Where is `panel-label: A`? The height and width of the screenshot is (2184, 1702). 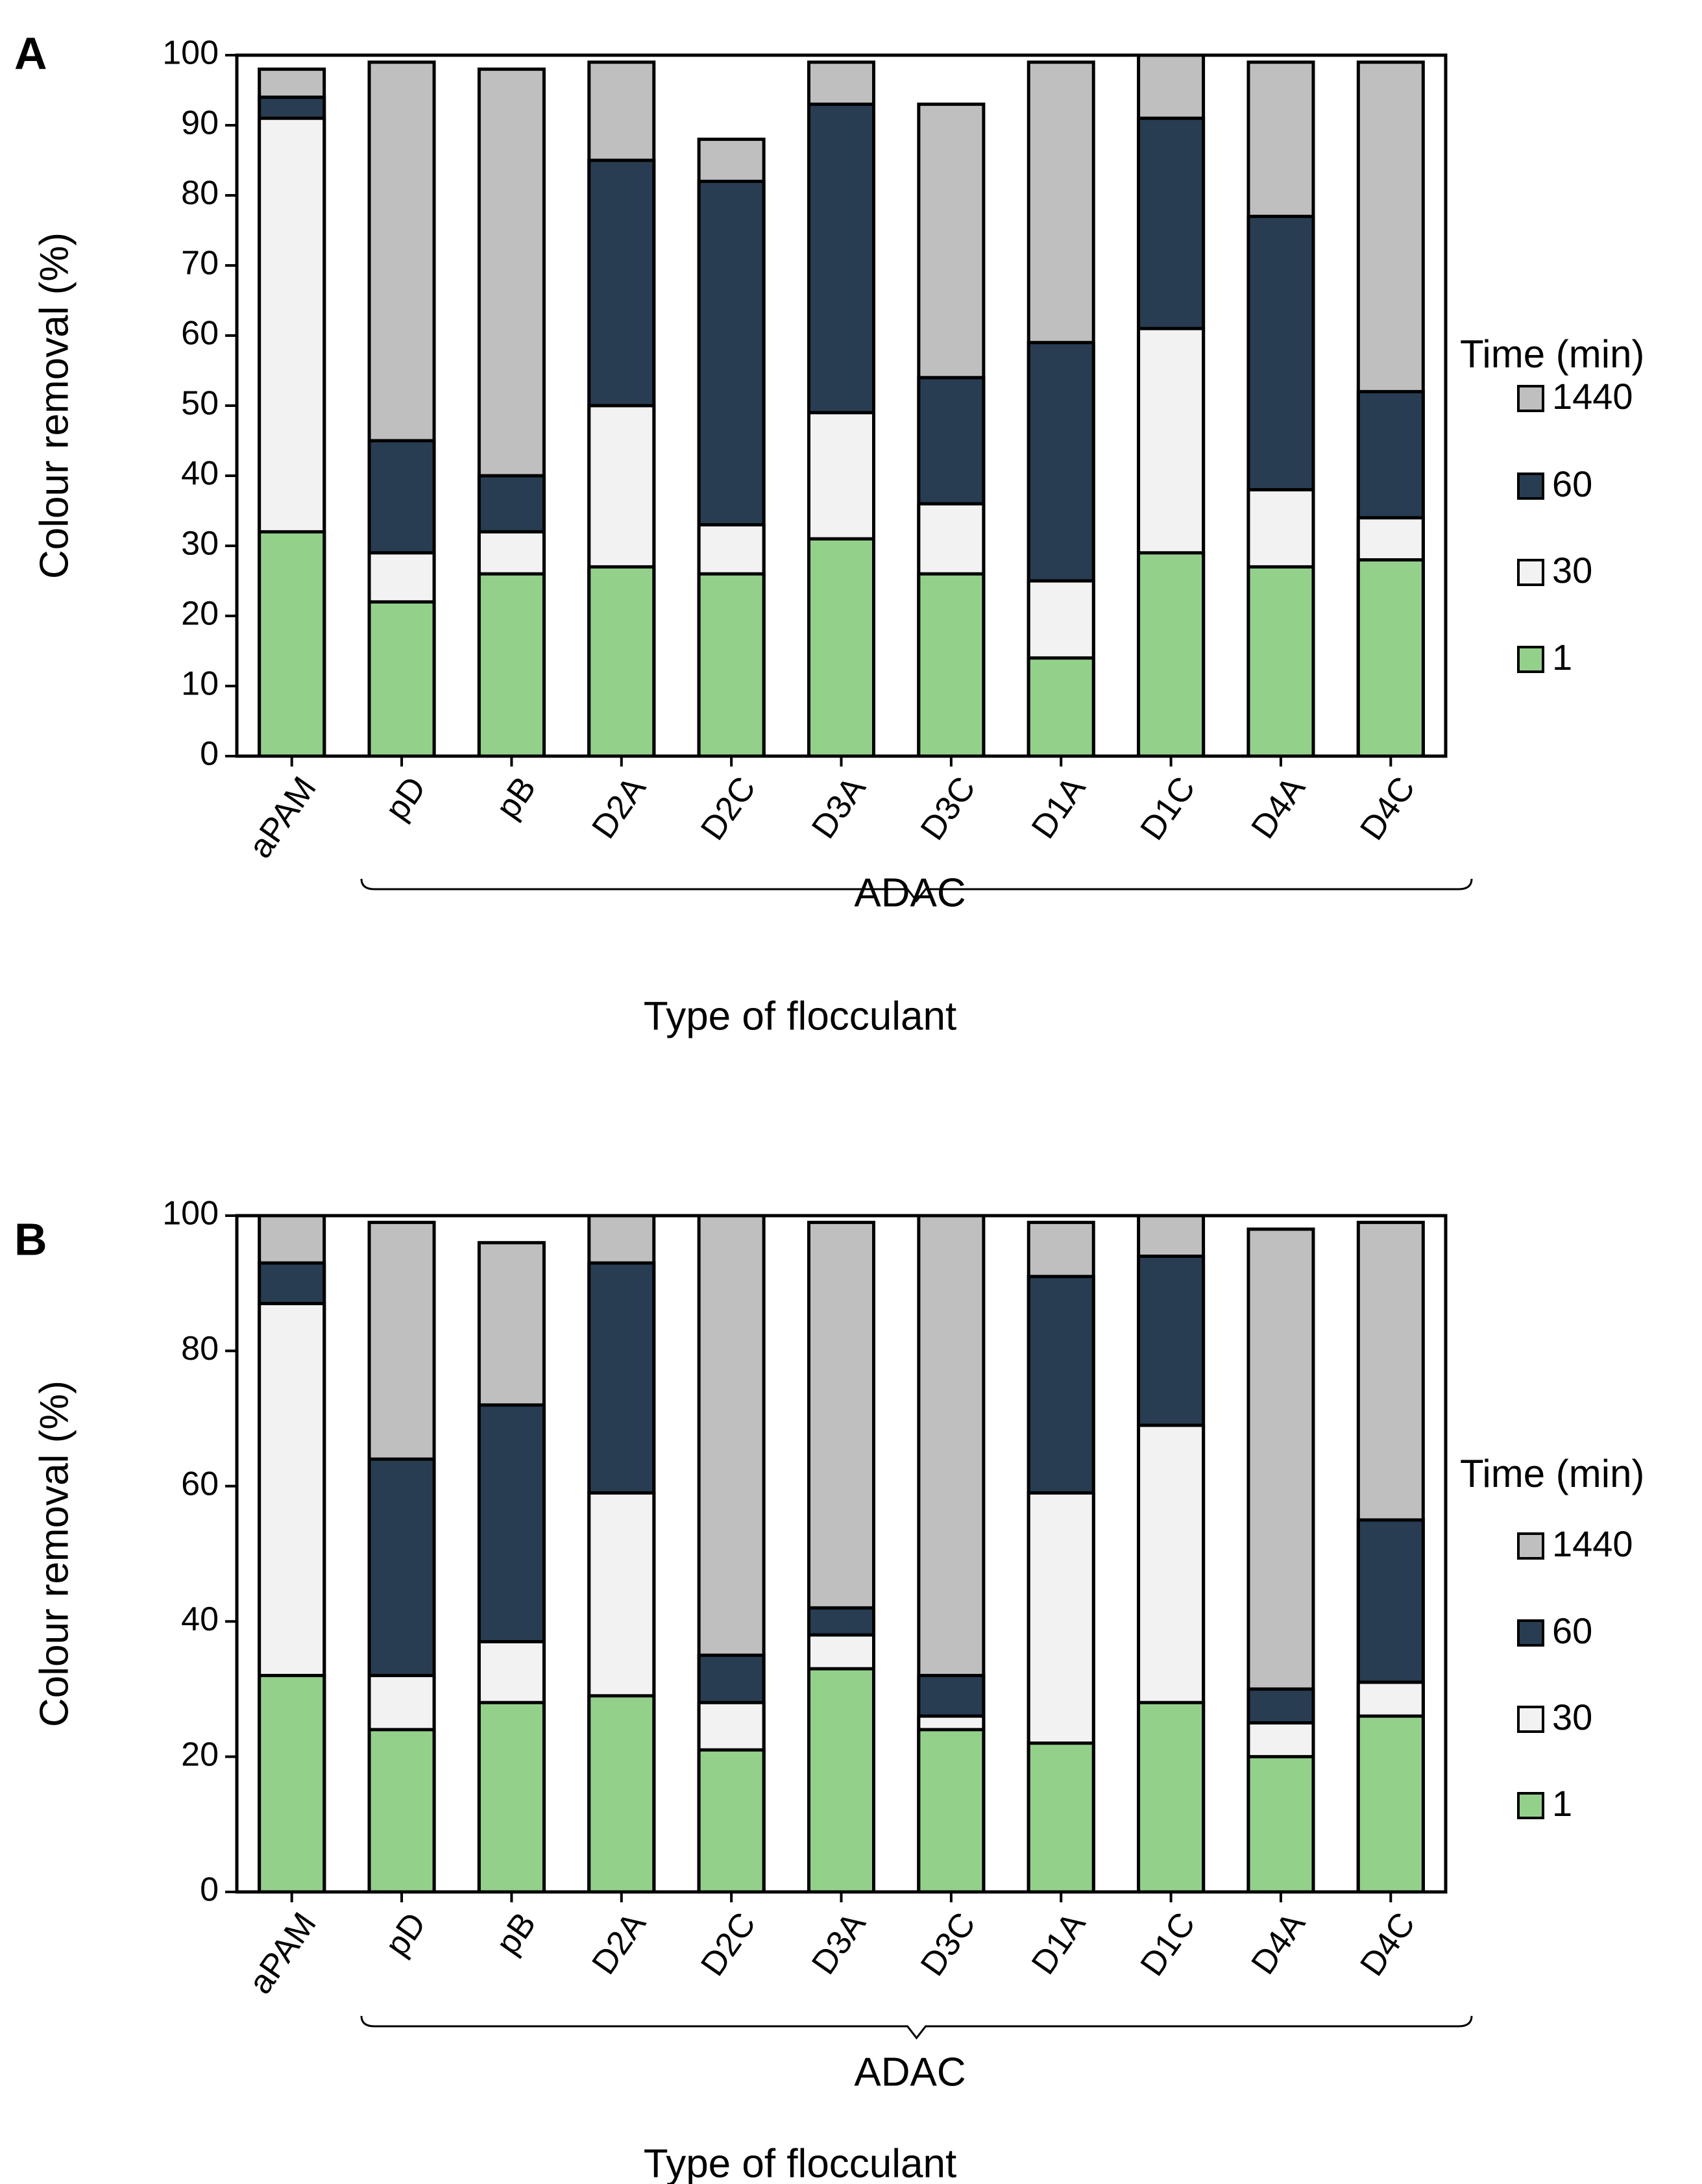 panel-label: A is located at coordinates (31, 54).